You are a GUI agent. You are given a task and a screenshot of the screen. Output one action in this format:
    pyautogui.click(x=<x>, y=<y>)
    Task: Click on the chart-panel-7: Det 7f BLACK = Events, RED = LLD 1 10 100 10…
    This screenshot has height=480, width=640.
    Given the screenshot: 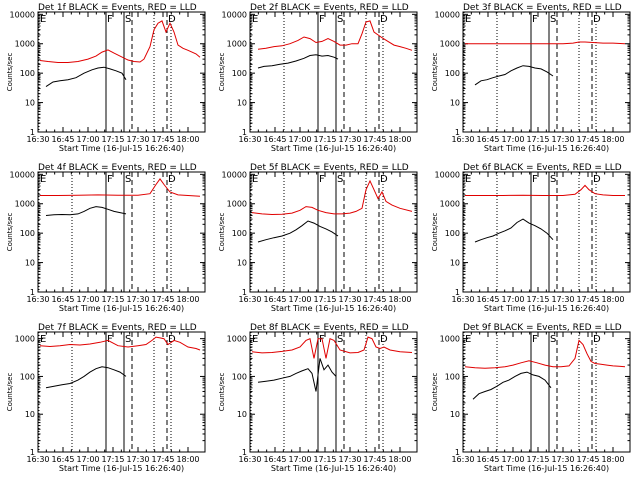 What is the action you would take?
    pyautogui.click(x=106, y=398)
    